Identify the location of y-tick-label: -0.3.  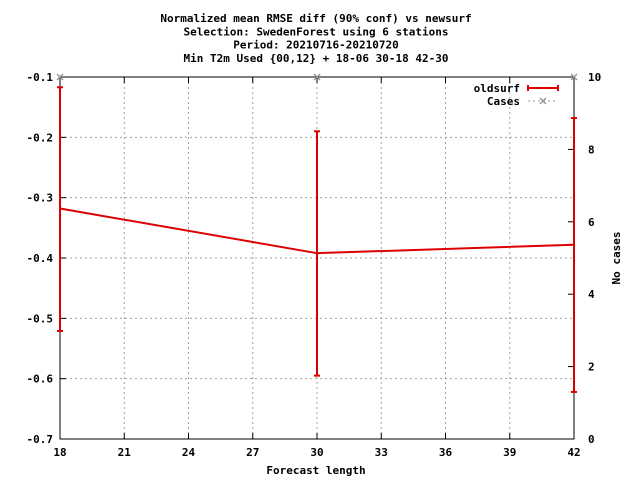
(40, 198).